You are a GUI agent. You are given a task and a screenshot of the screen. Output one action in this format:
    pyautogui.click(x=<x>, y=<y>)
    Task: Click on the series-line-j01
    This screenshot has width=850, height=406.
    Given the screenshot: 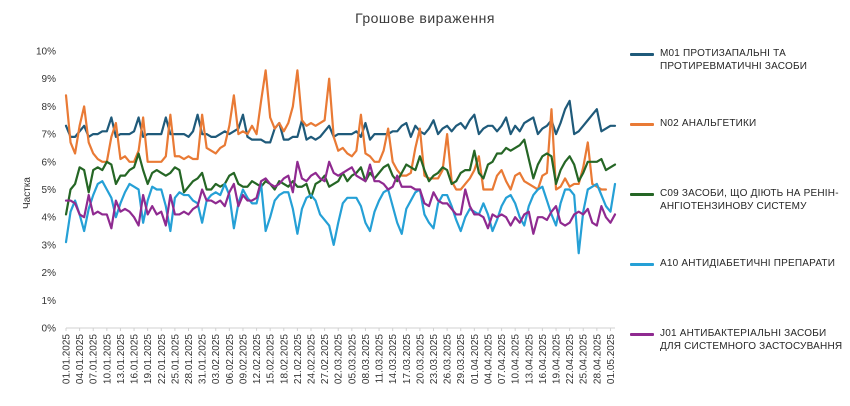 What is the action you would take?
    pyautogui.click(x=340, y=197)
    